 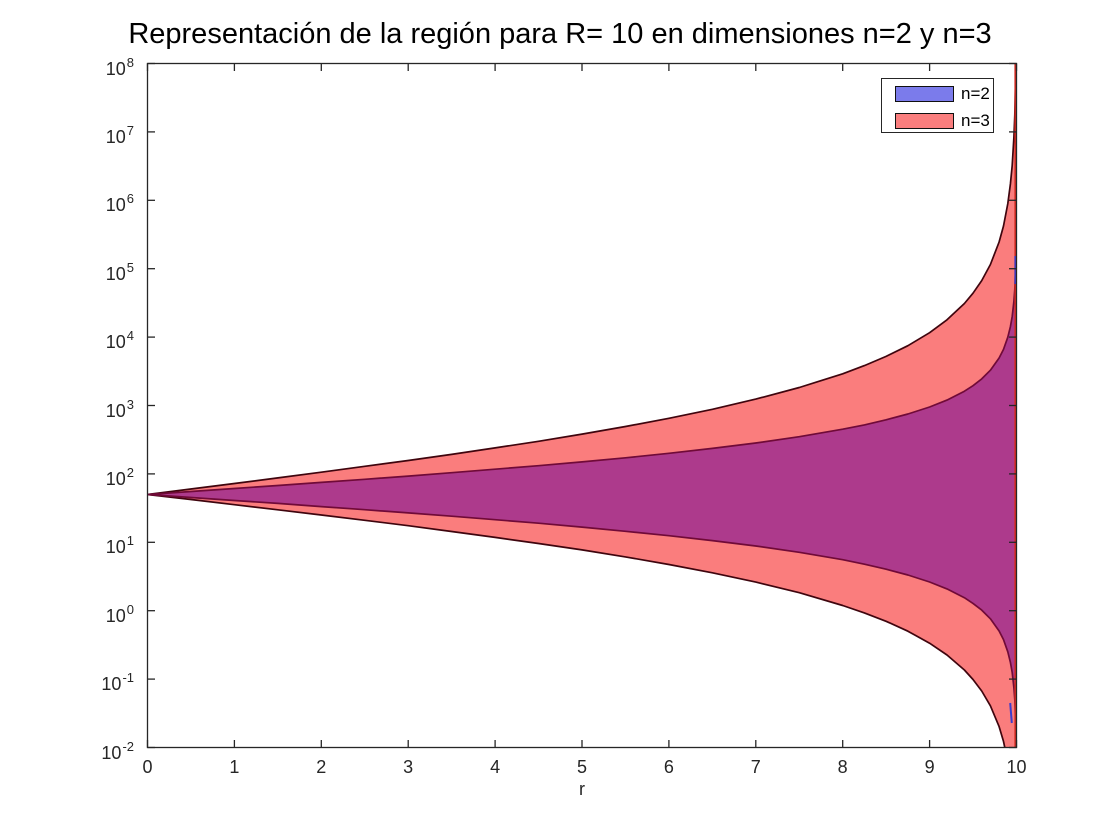 I want to click on x-tick-label: 9, so click(x=929, y=767).